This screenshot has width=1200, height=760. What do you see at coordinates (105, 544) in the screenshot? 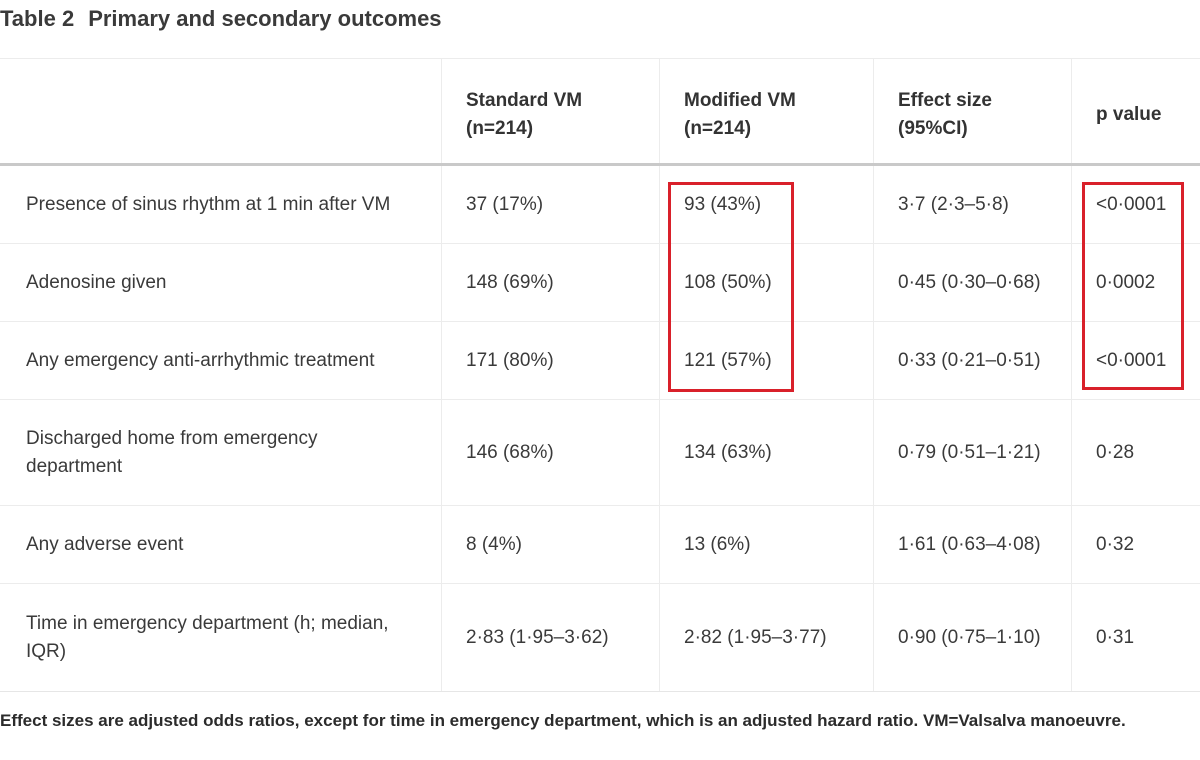
I see `row-label: Any adverse event` at bounding box center [105, 544].